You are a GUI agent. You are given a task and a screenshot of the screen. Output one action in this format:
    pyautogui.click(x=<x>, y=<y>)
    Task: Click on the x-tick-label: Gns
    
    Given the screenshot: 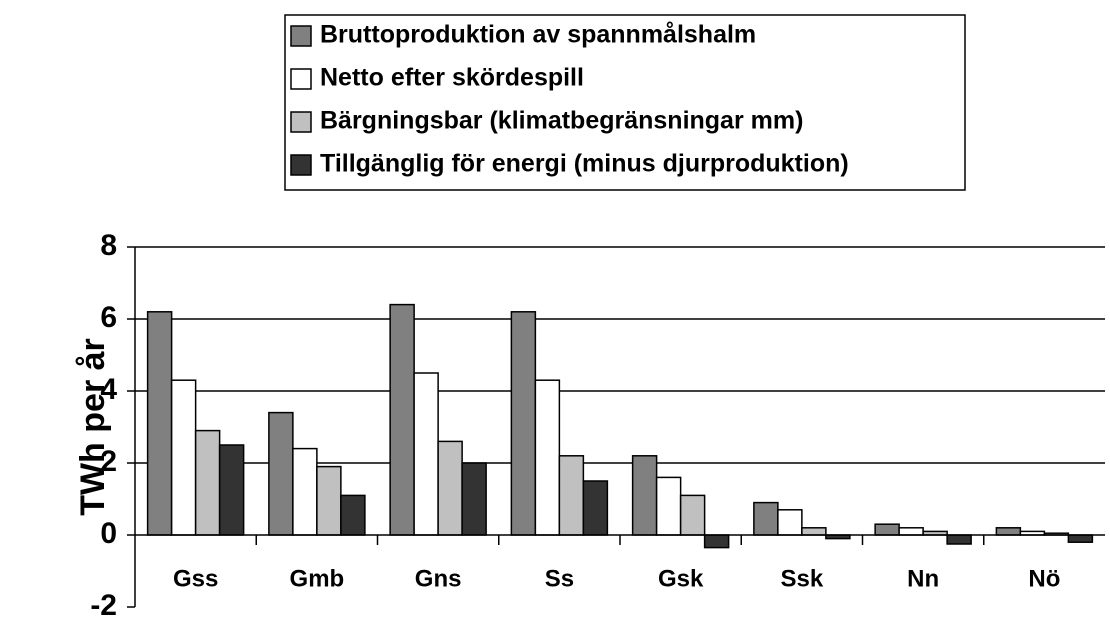 What is the action you would take?
    pyautogui.click(x=438, y=578)
    